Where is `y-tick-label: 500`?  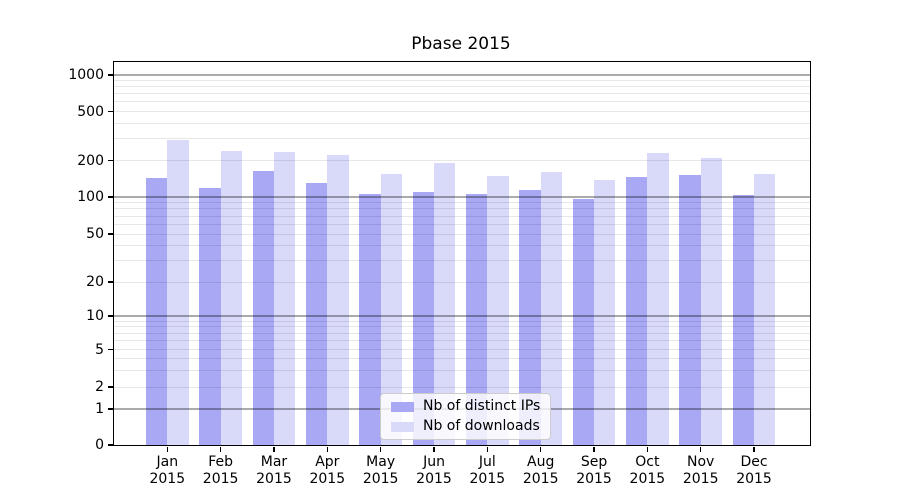 y-tick-label: 500 is located at coordinates (90, 111).